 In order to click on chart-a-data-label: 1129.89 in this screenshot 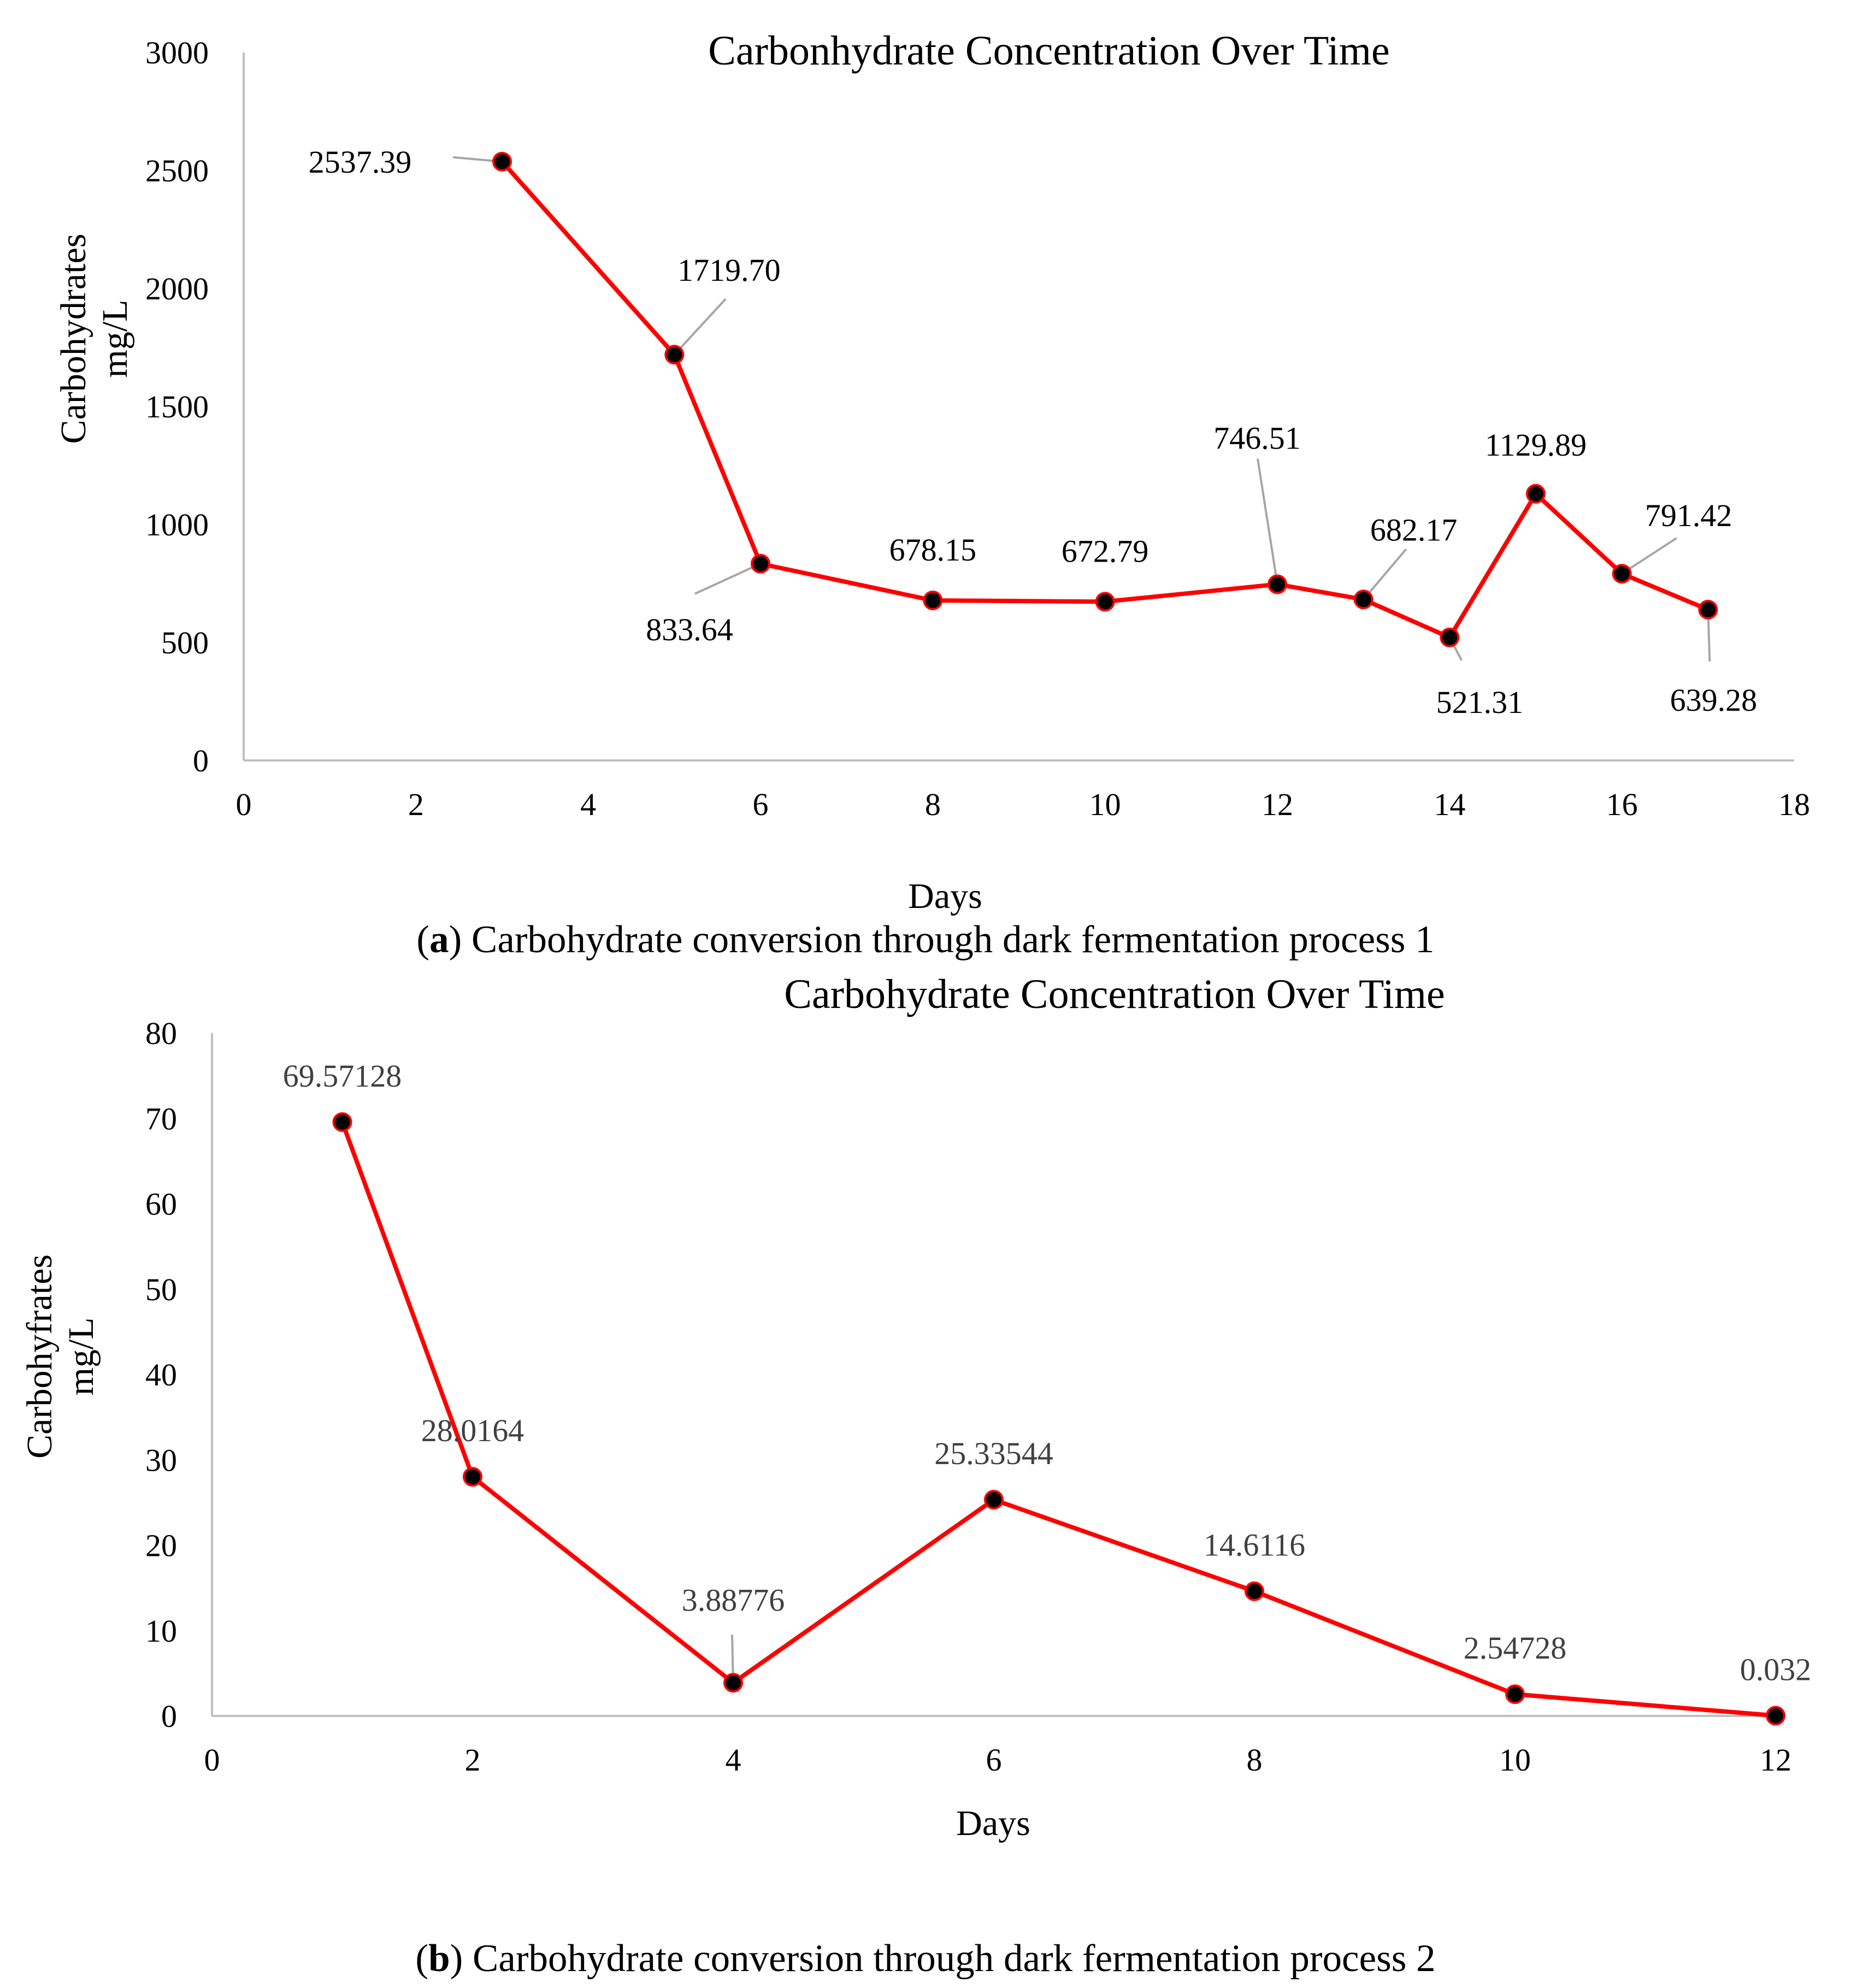, I will do `click(1536, 445)`.